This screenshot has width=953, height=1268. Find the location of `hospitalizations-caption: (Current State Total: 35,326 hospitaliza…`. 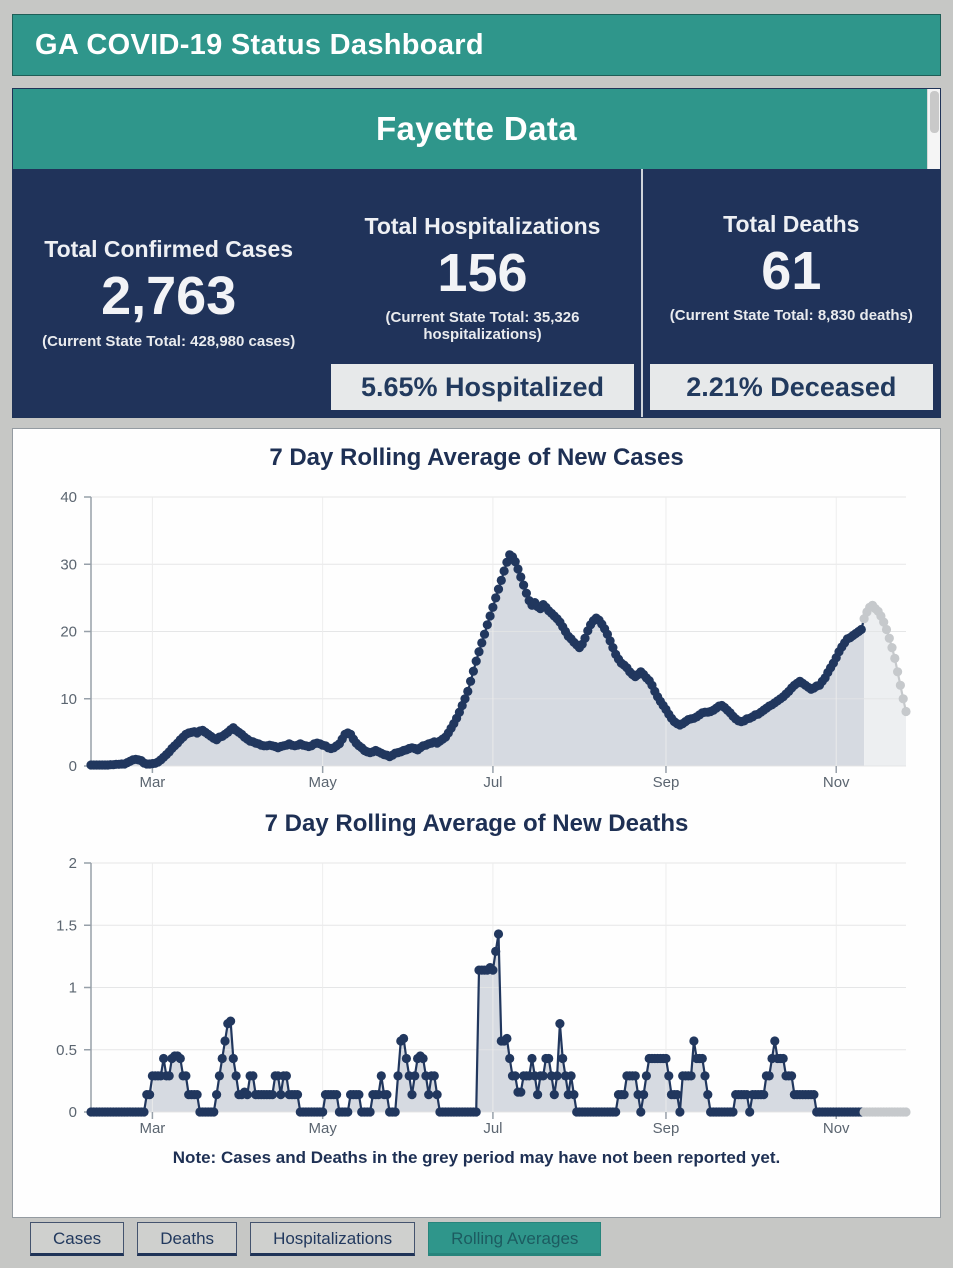

hospitalizations-caption: (Current State Total: 35,326 hospitaliza… is located at coordinates (482, 326).